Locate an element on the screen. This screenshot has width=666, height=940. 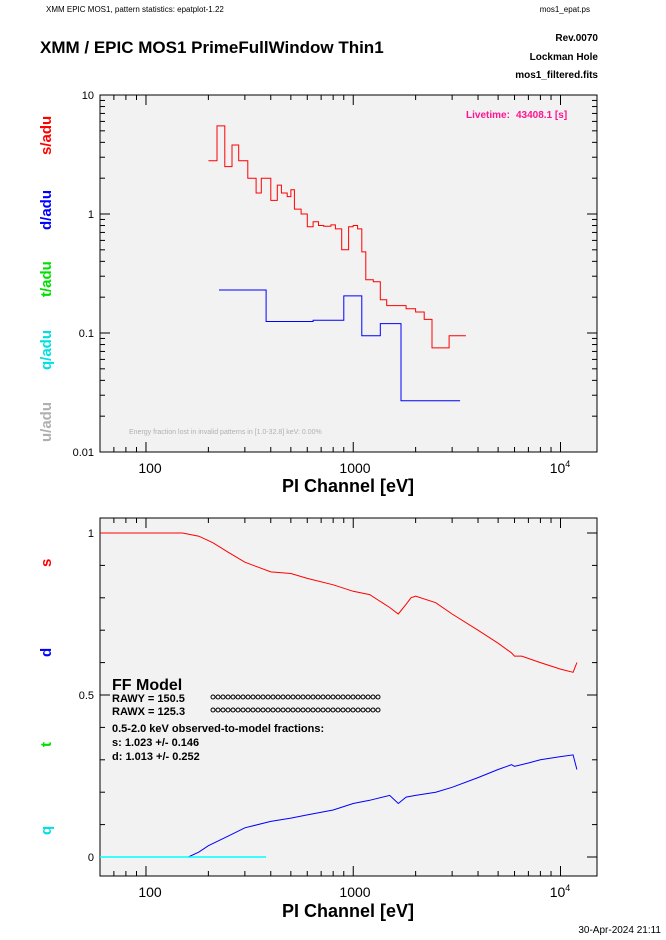
bottom-xtick-100: 100 is located at coordinates (150, 892).